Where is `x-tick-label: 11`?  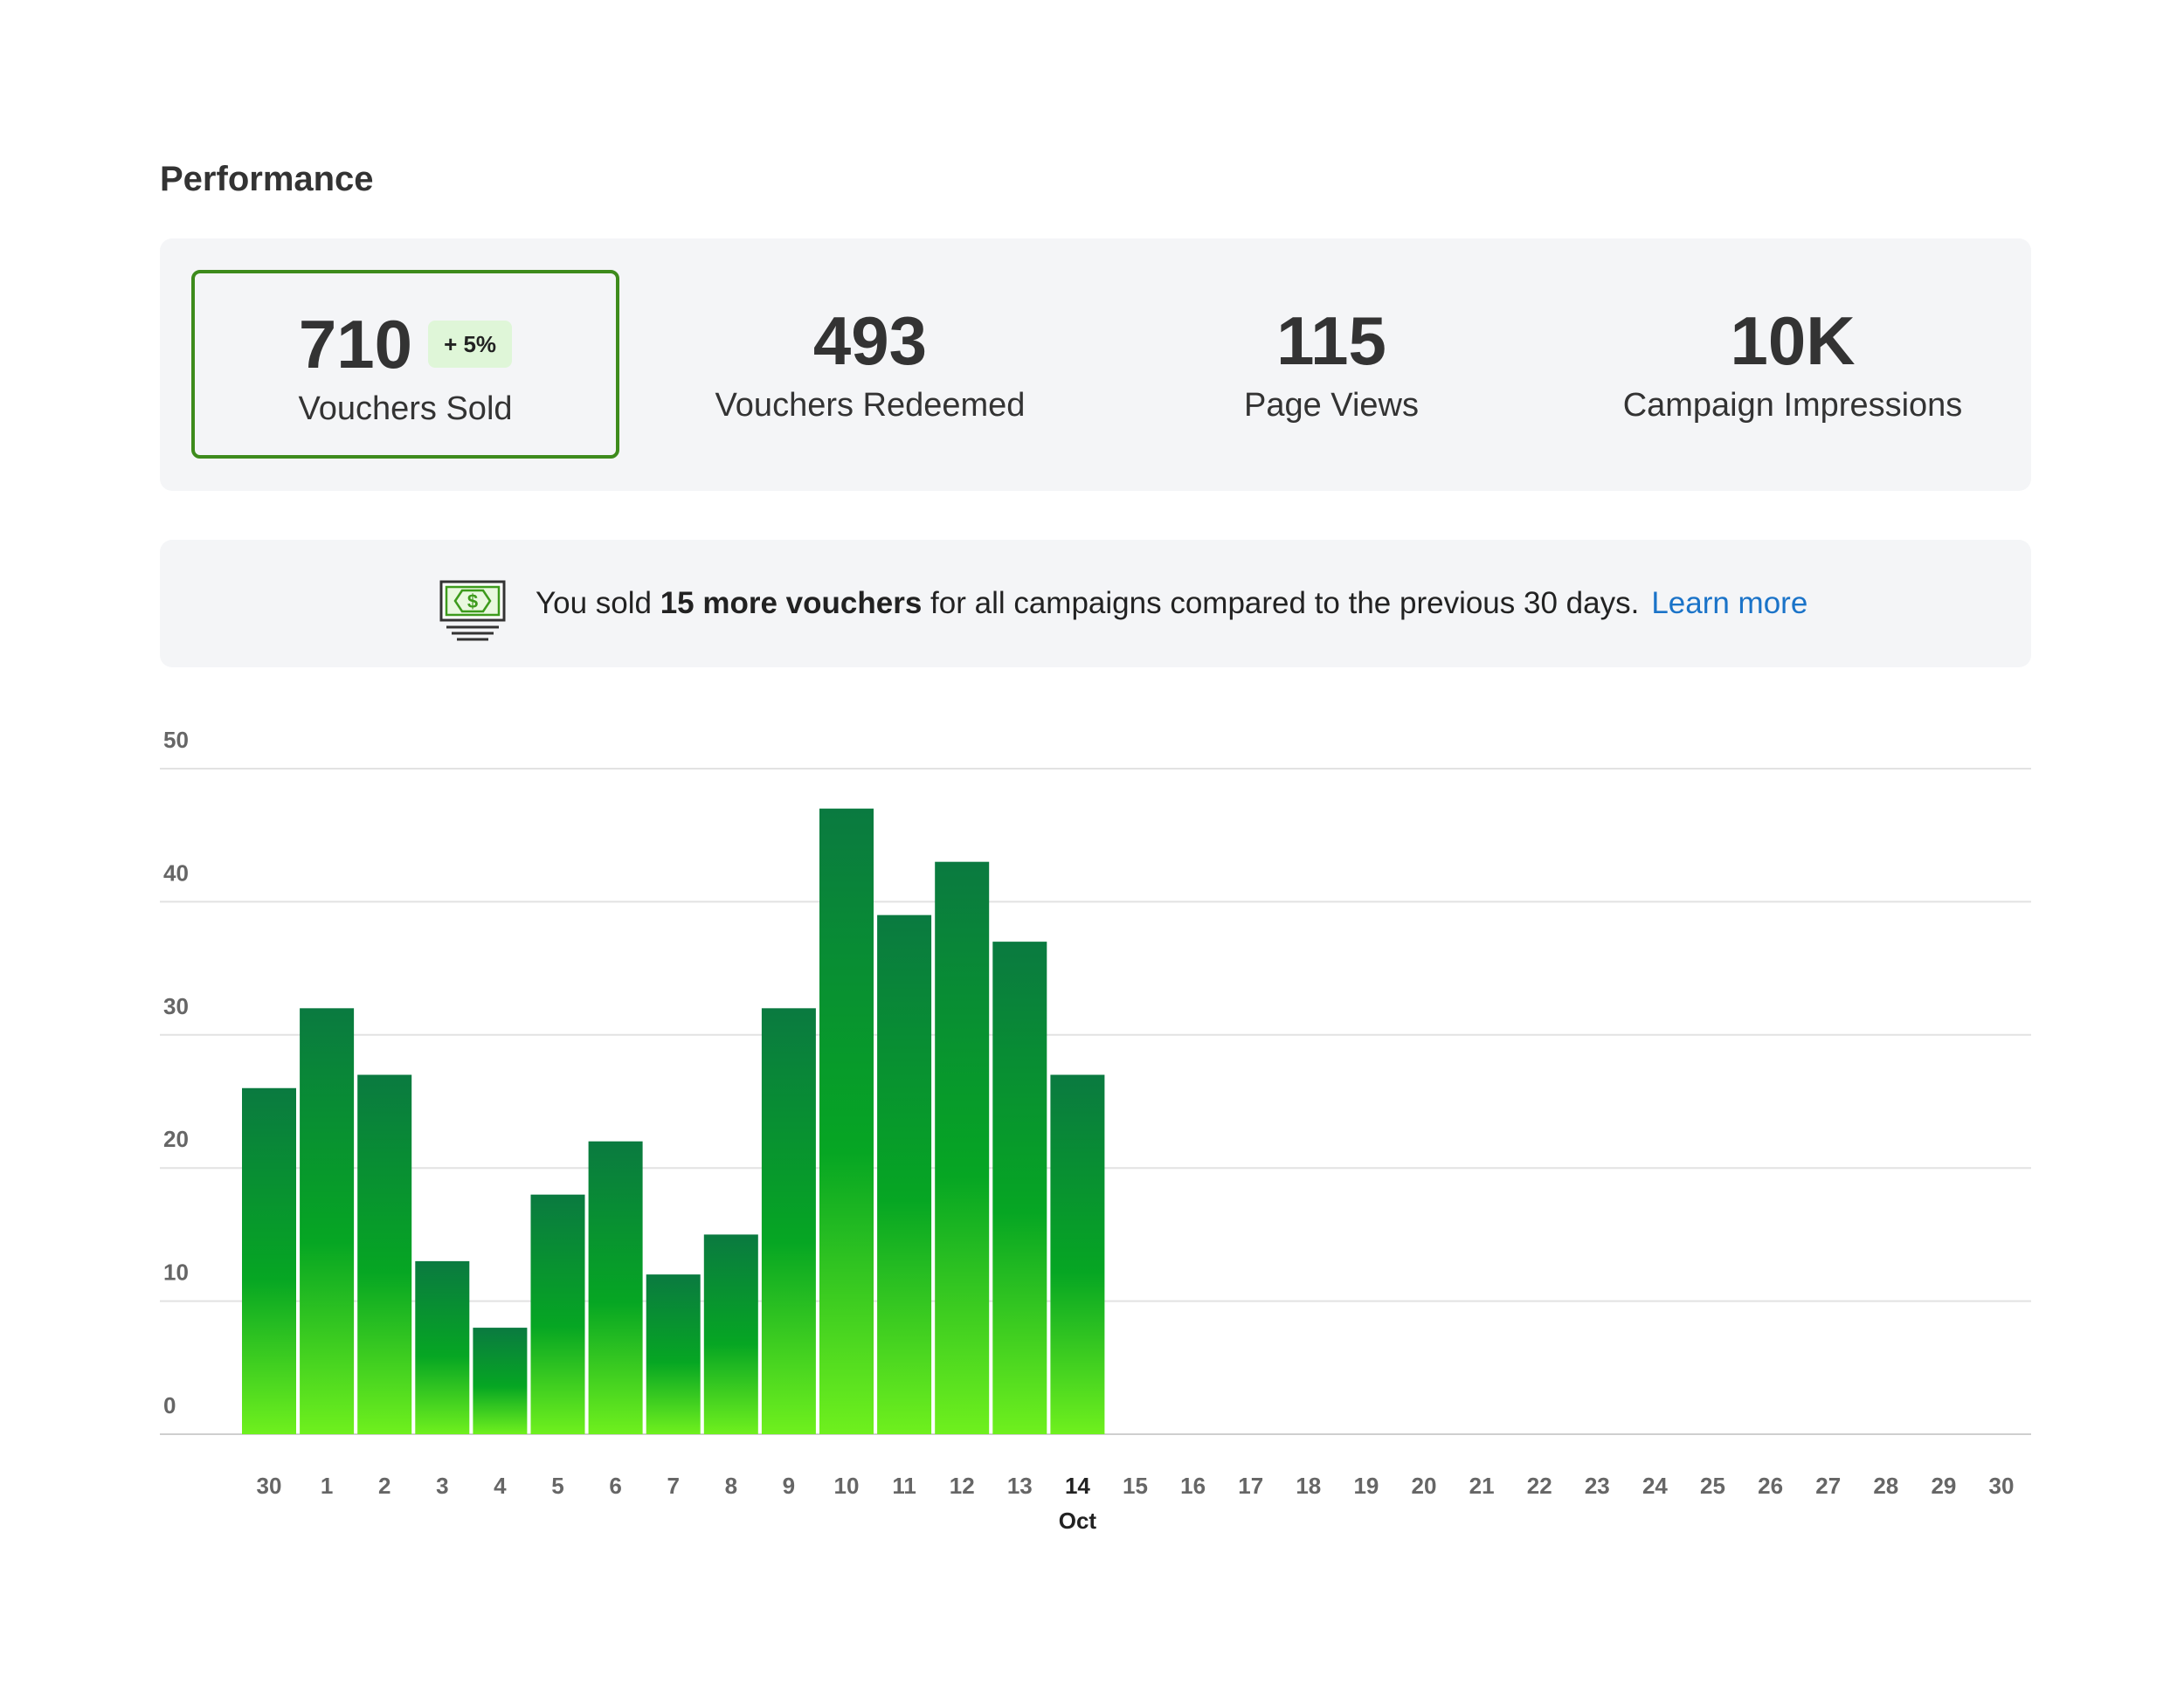 x-tick-label: 11 is located at coordinates (904, 1486).